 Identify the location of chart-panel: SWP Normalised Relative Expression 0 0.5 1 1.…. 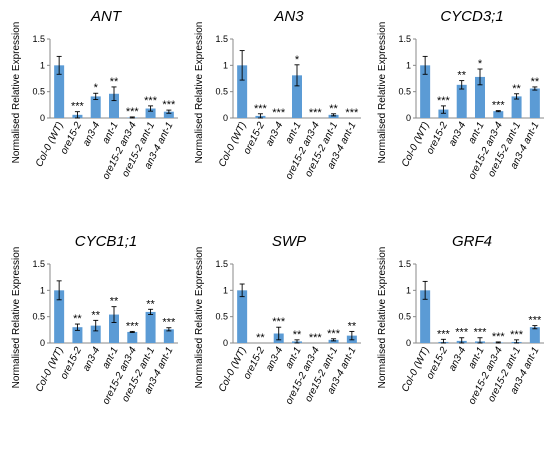
(277, 319).